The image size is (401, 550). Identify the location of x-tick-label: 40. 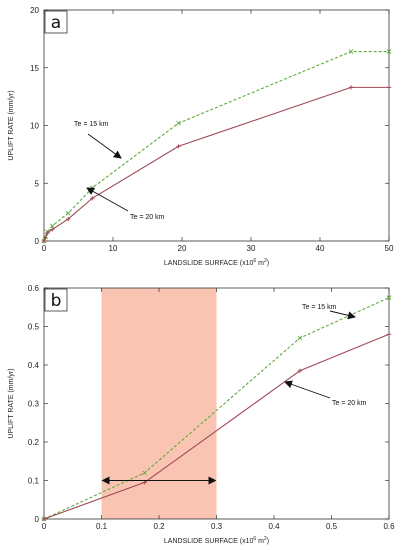
(320, 248).